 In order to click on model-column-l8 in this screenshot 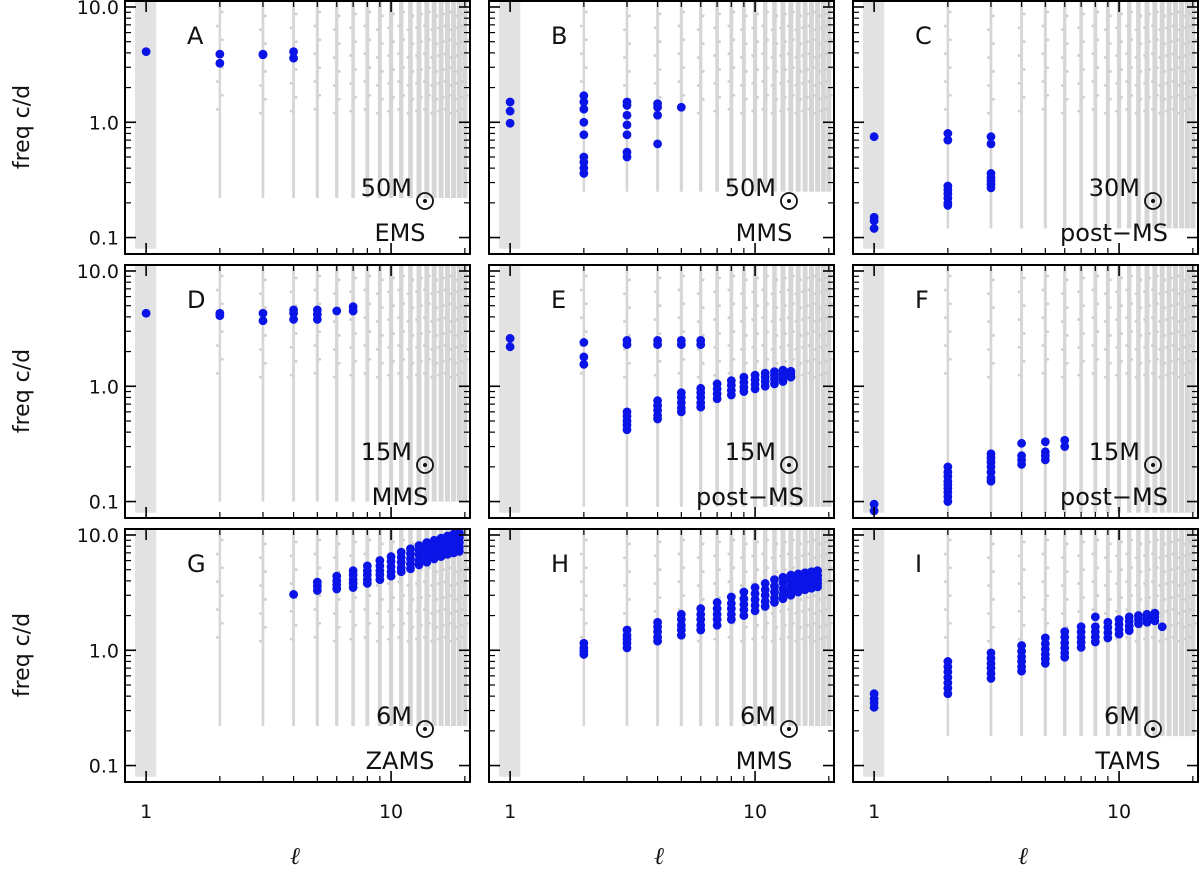, I will do `click(1095, 388)`.